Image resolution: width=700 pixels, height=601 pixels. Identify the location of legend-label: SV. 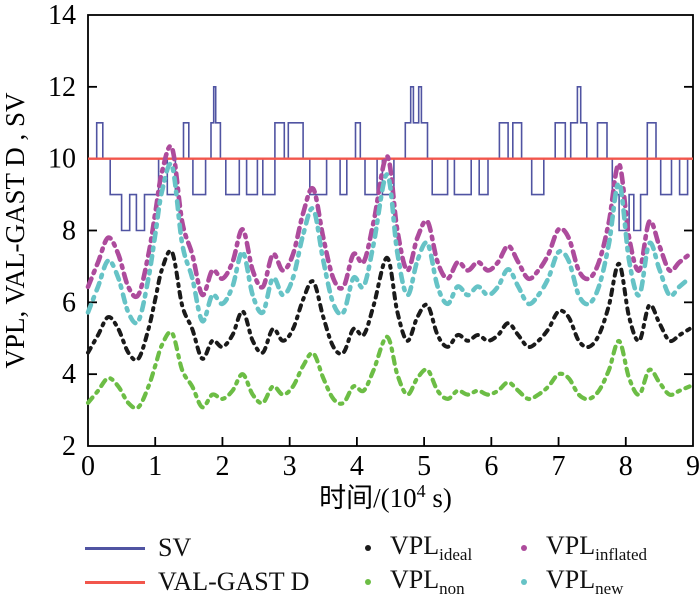
(175, 547).